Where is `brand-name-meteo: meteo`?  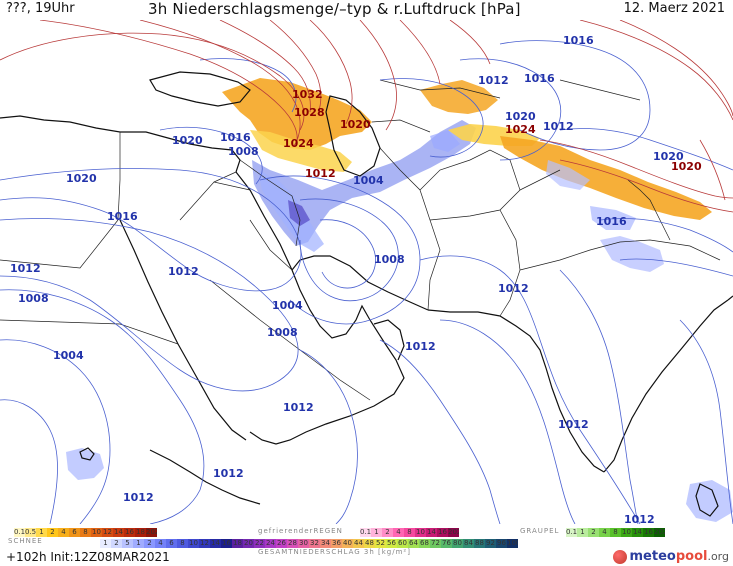 brand-name-meteo: meteo is located at coordinates (652, 556).